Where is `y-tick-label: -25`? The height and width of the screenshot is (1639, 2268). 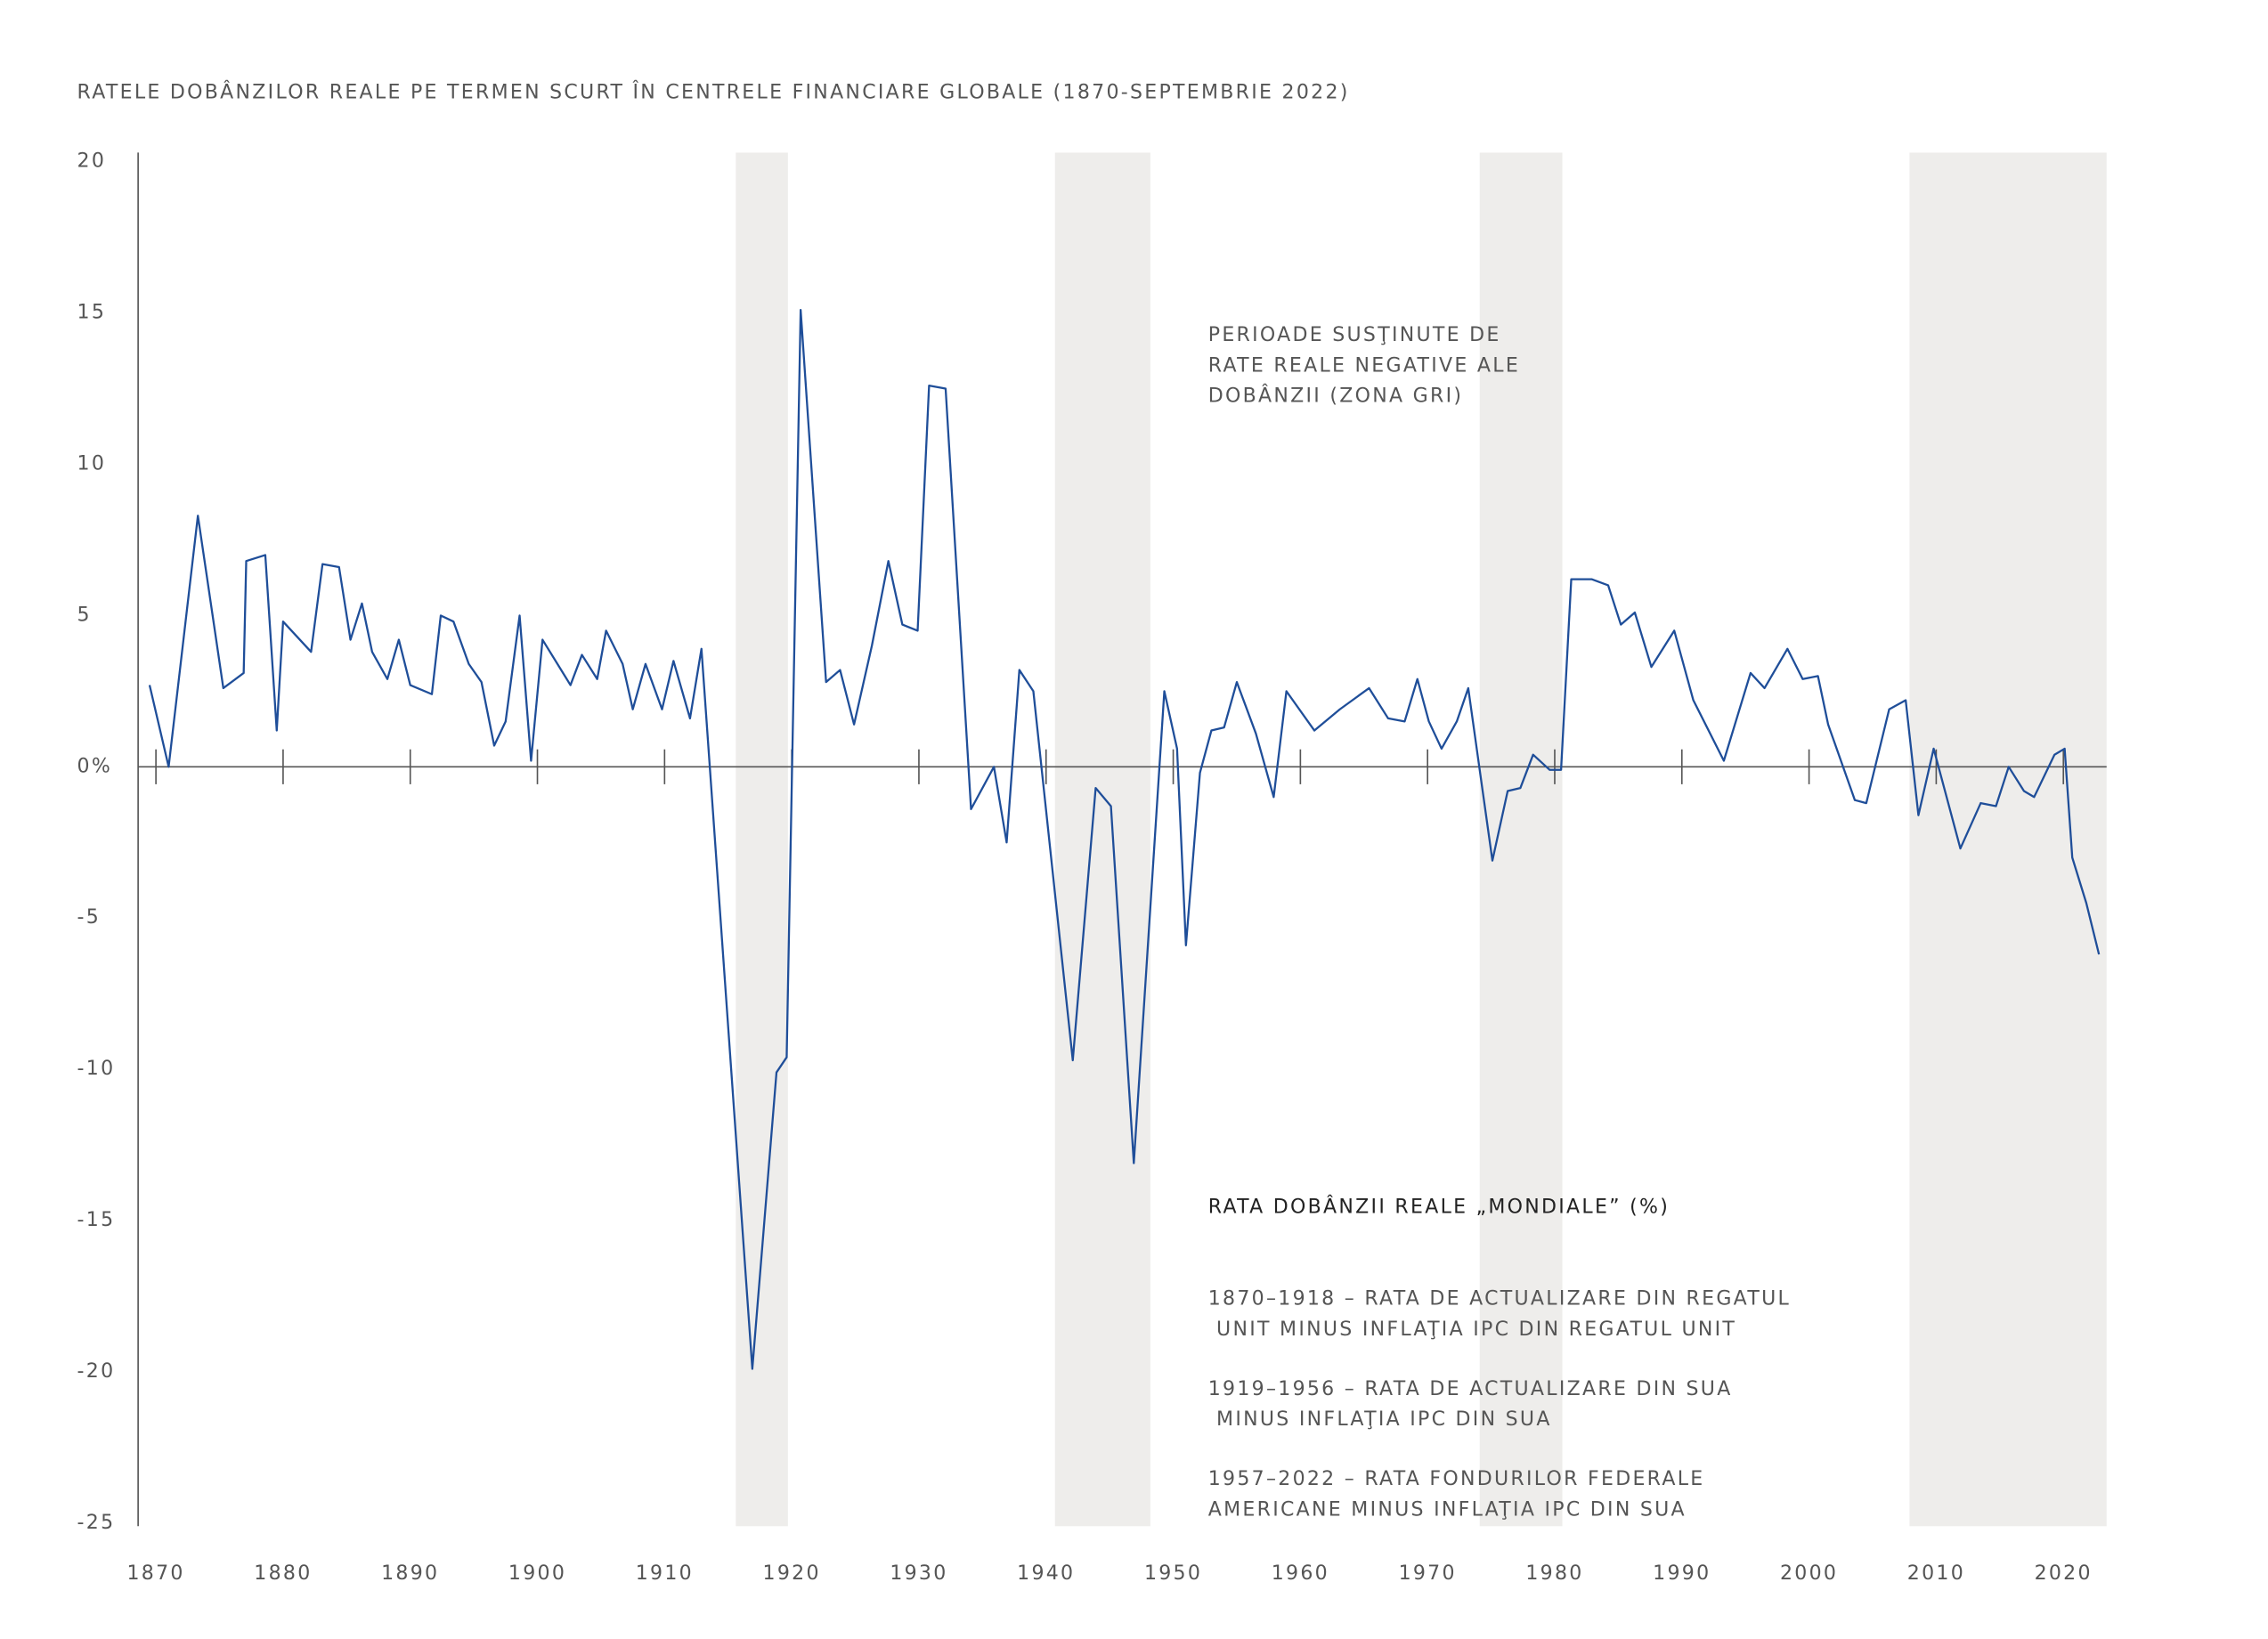 y-tick-label: -25 is located at coordinates (96, 1523).